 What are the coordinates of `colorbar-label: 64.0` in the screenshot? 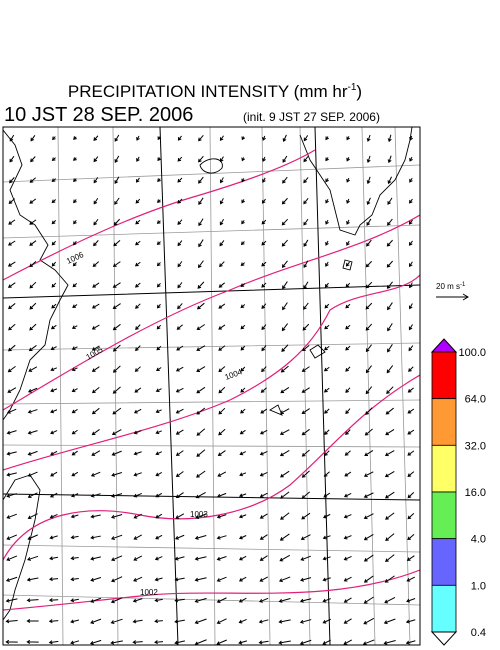 It's located at (475, 400).